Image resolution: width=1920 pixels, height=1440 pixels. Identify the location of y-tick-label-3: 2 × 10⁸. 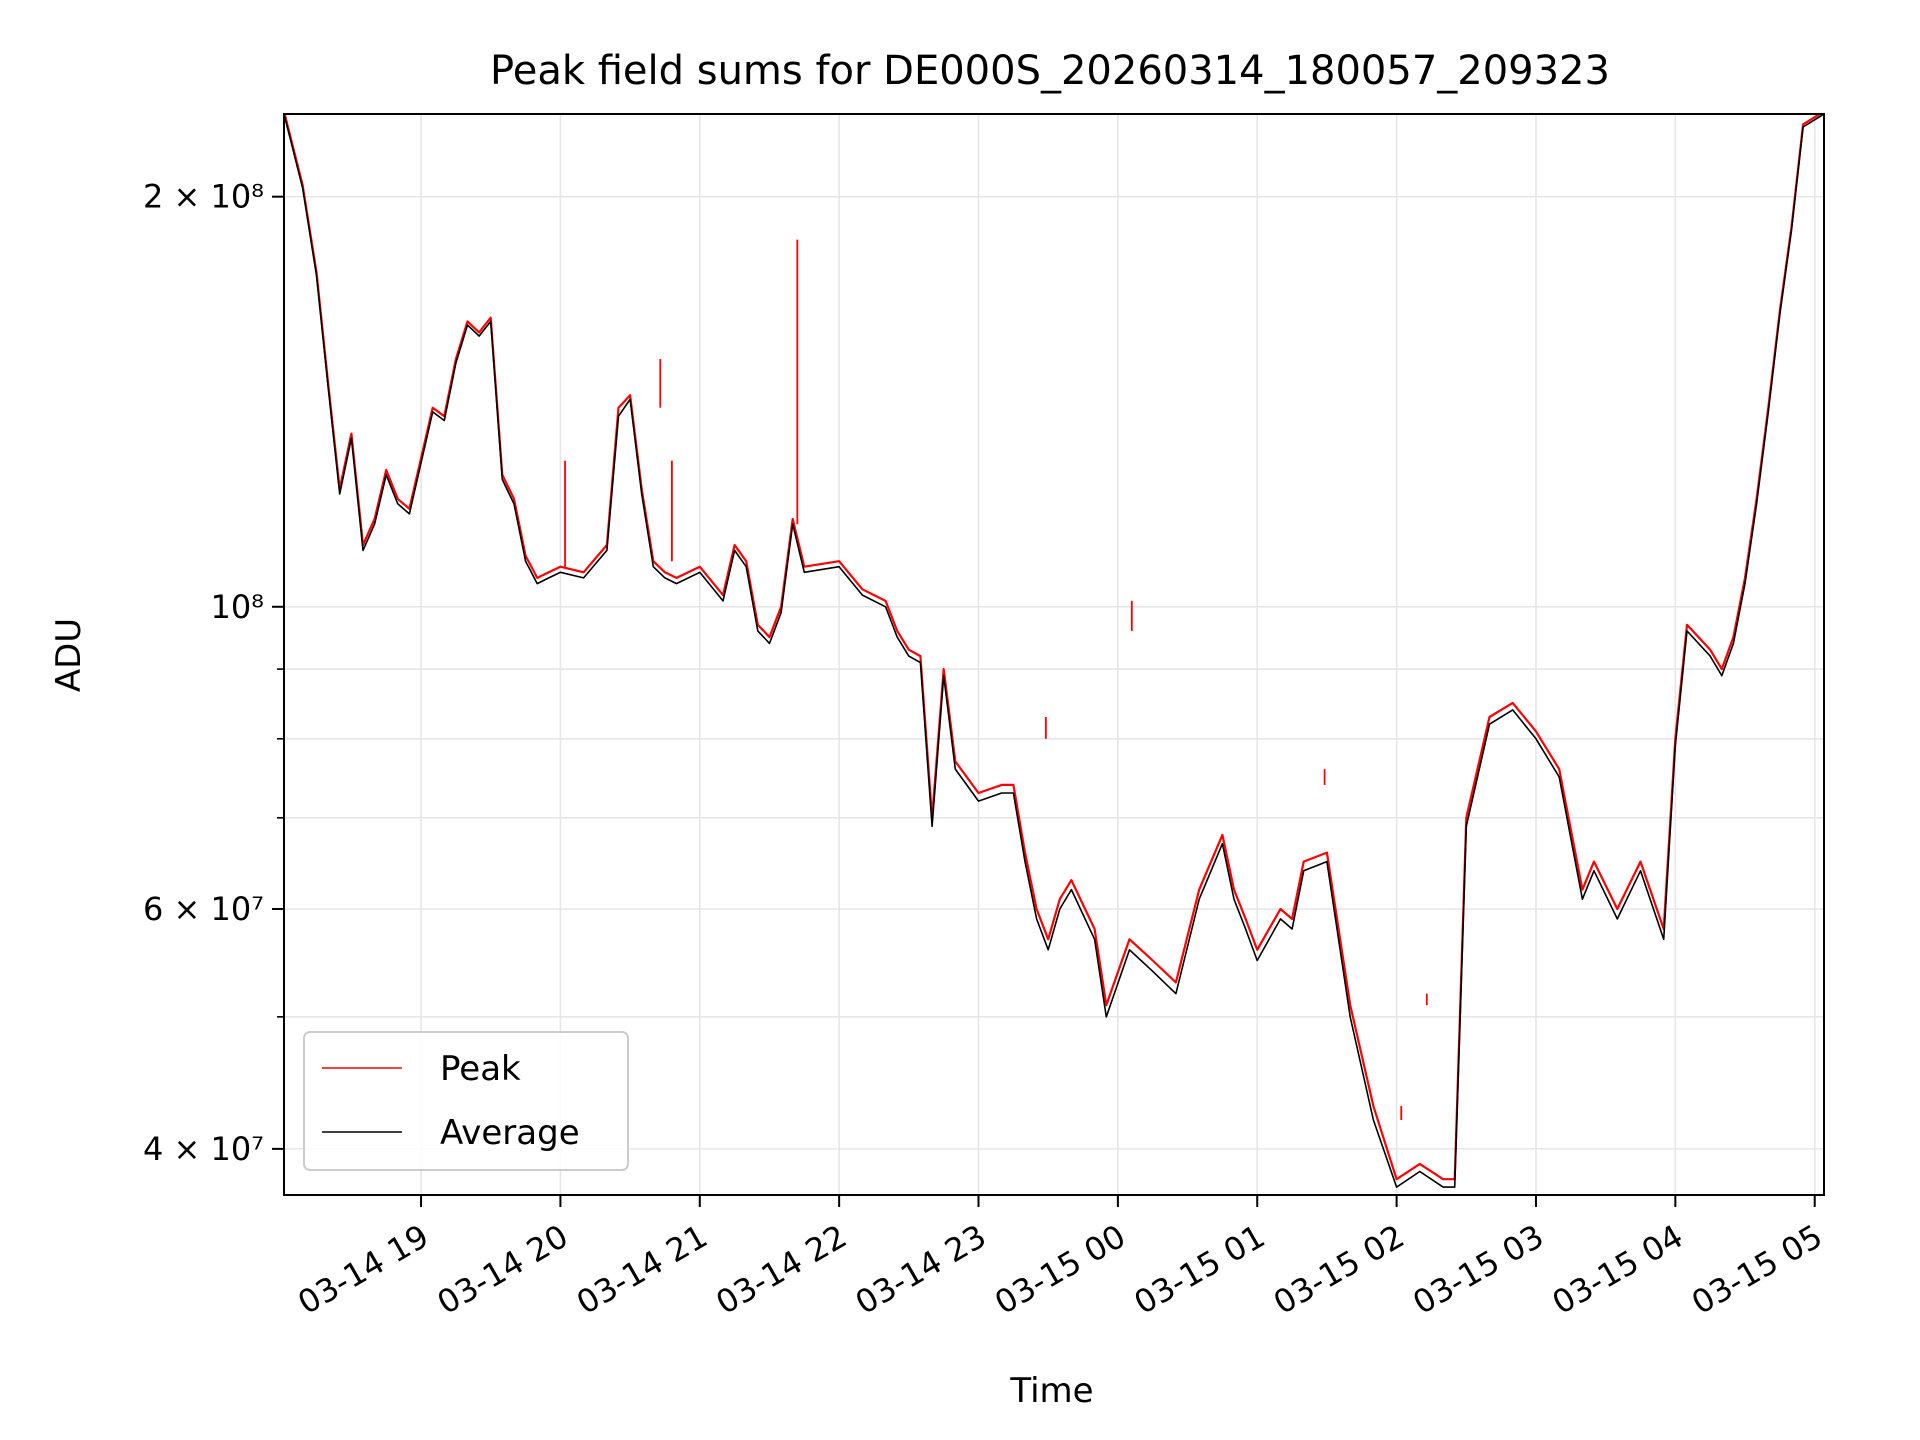
(203, 197).